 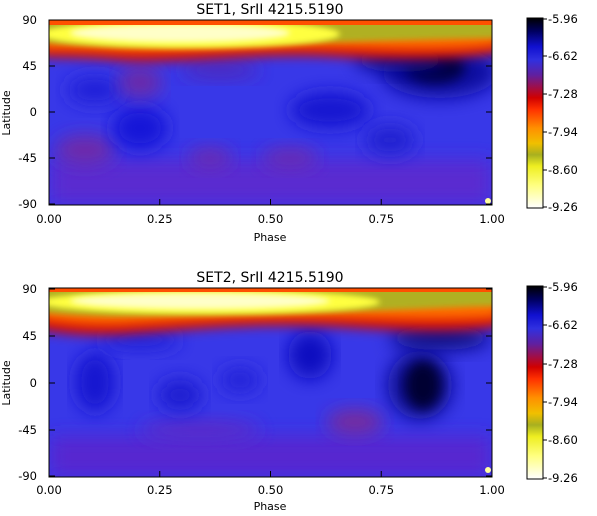 What do you see at coordinates (269, 10) in the screenshot?
I see `chart-title: SET1, SrII 4215.5190` at bounding box center [269, 10].